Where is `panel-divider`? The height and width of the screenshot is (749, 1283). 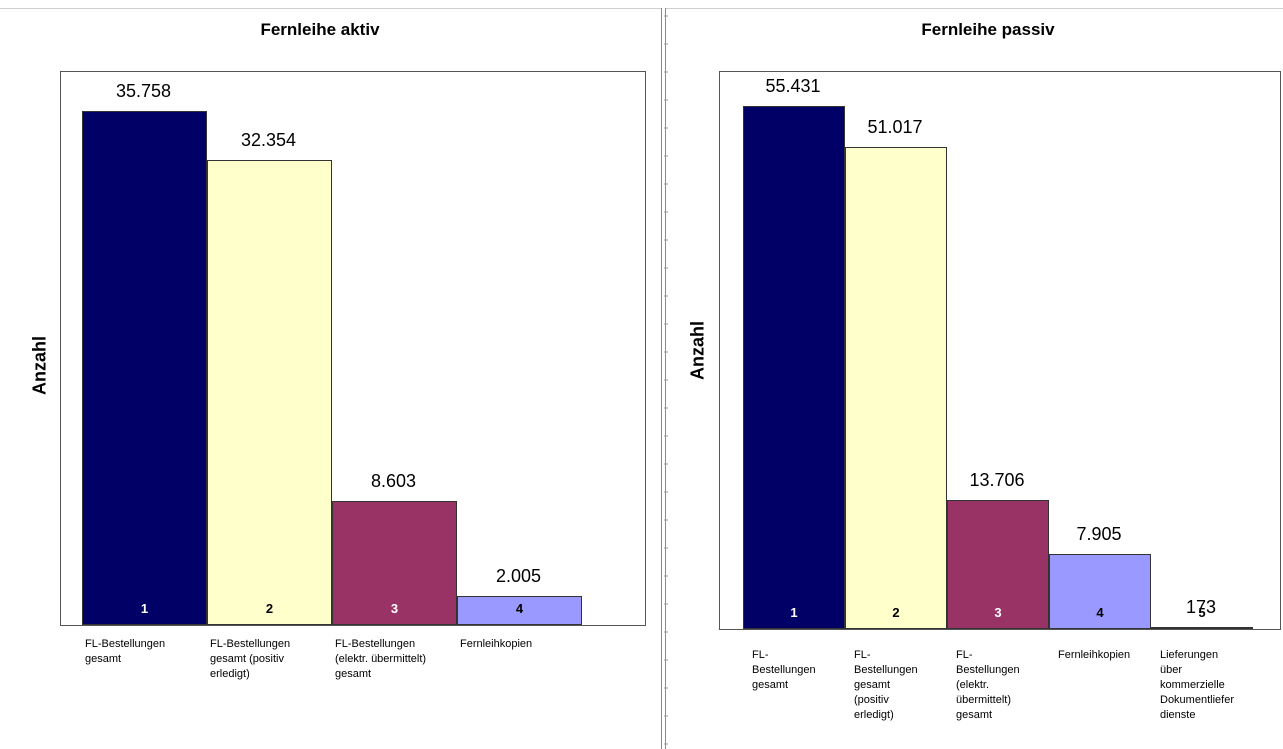
panel-divider is located at coordinates (663, 378).